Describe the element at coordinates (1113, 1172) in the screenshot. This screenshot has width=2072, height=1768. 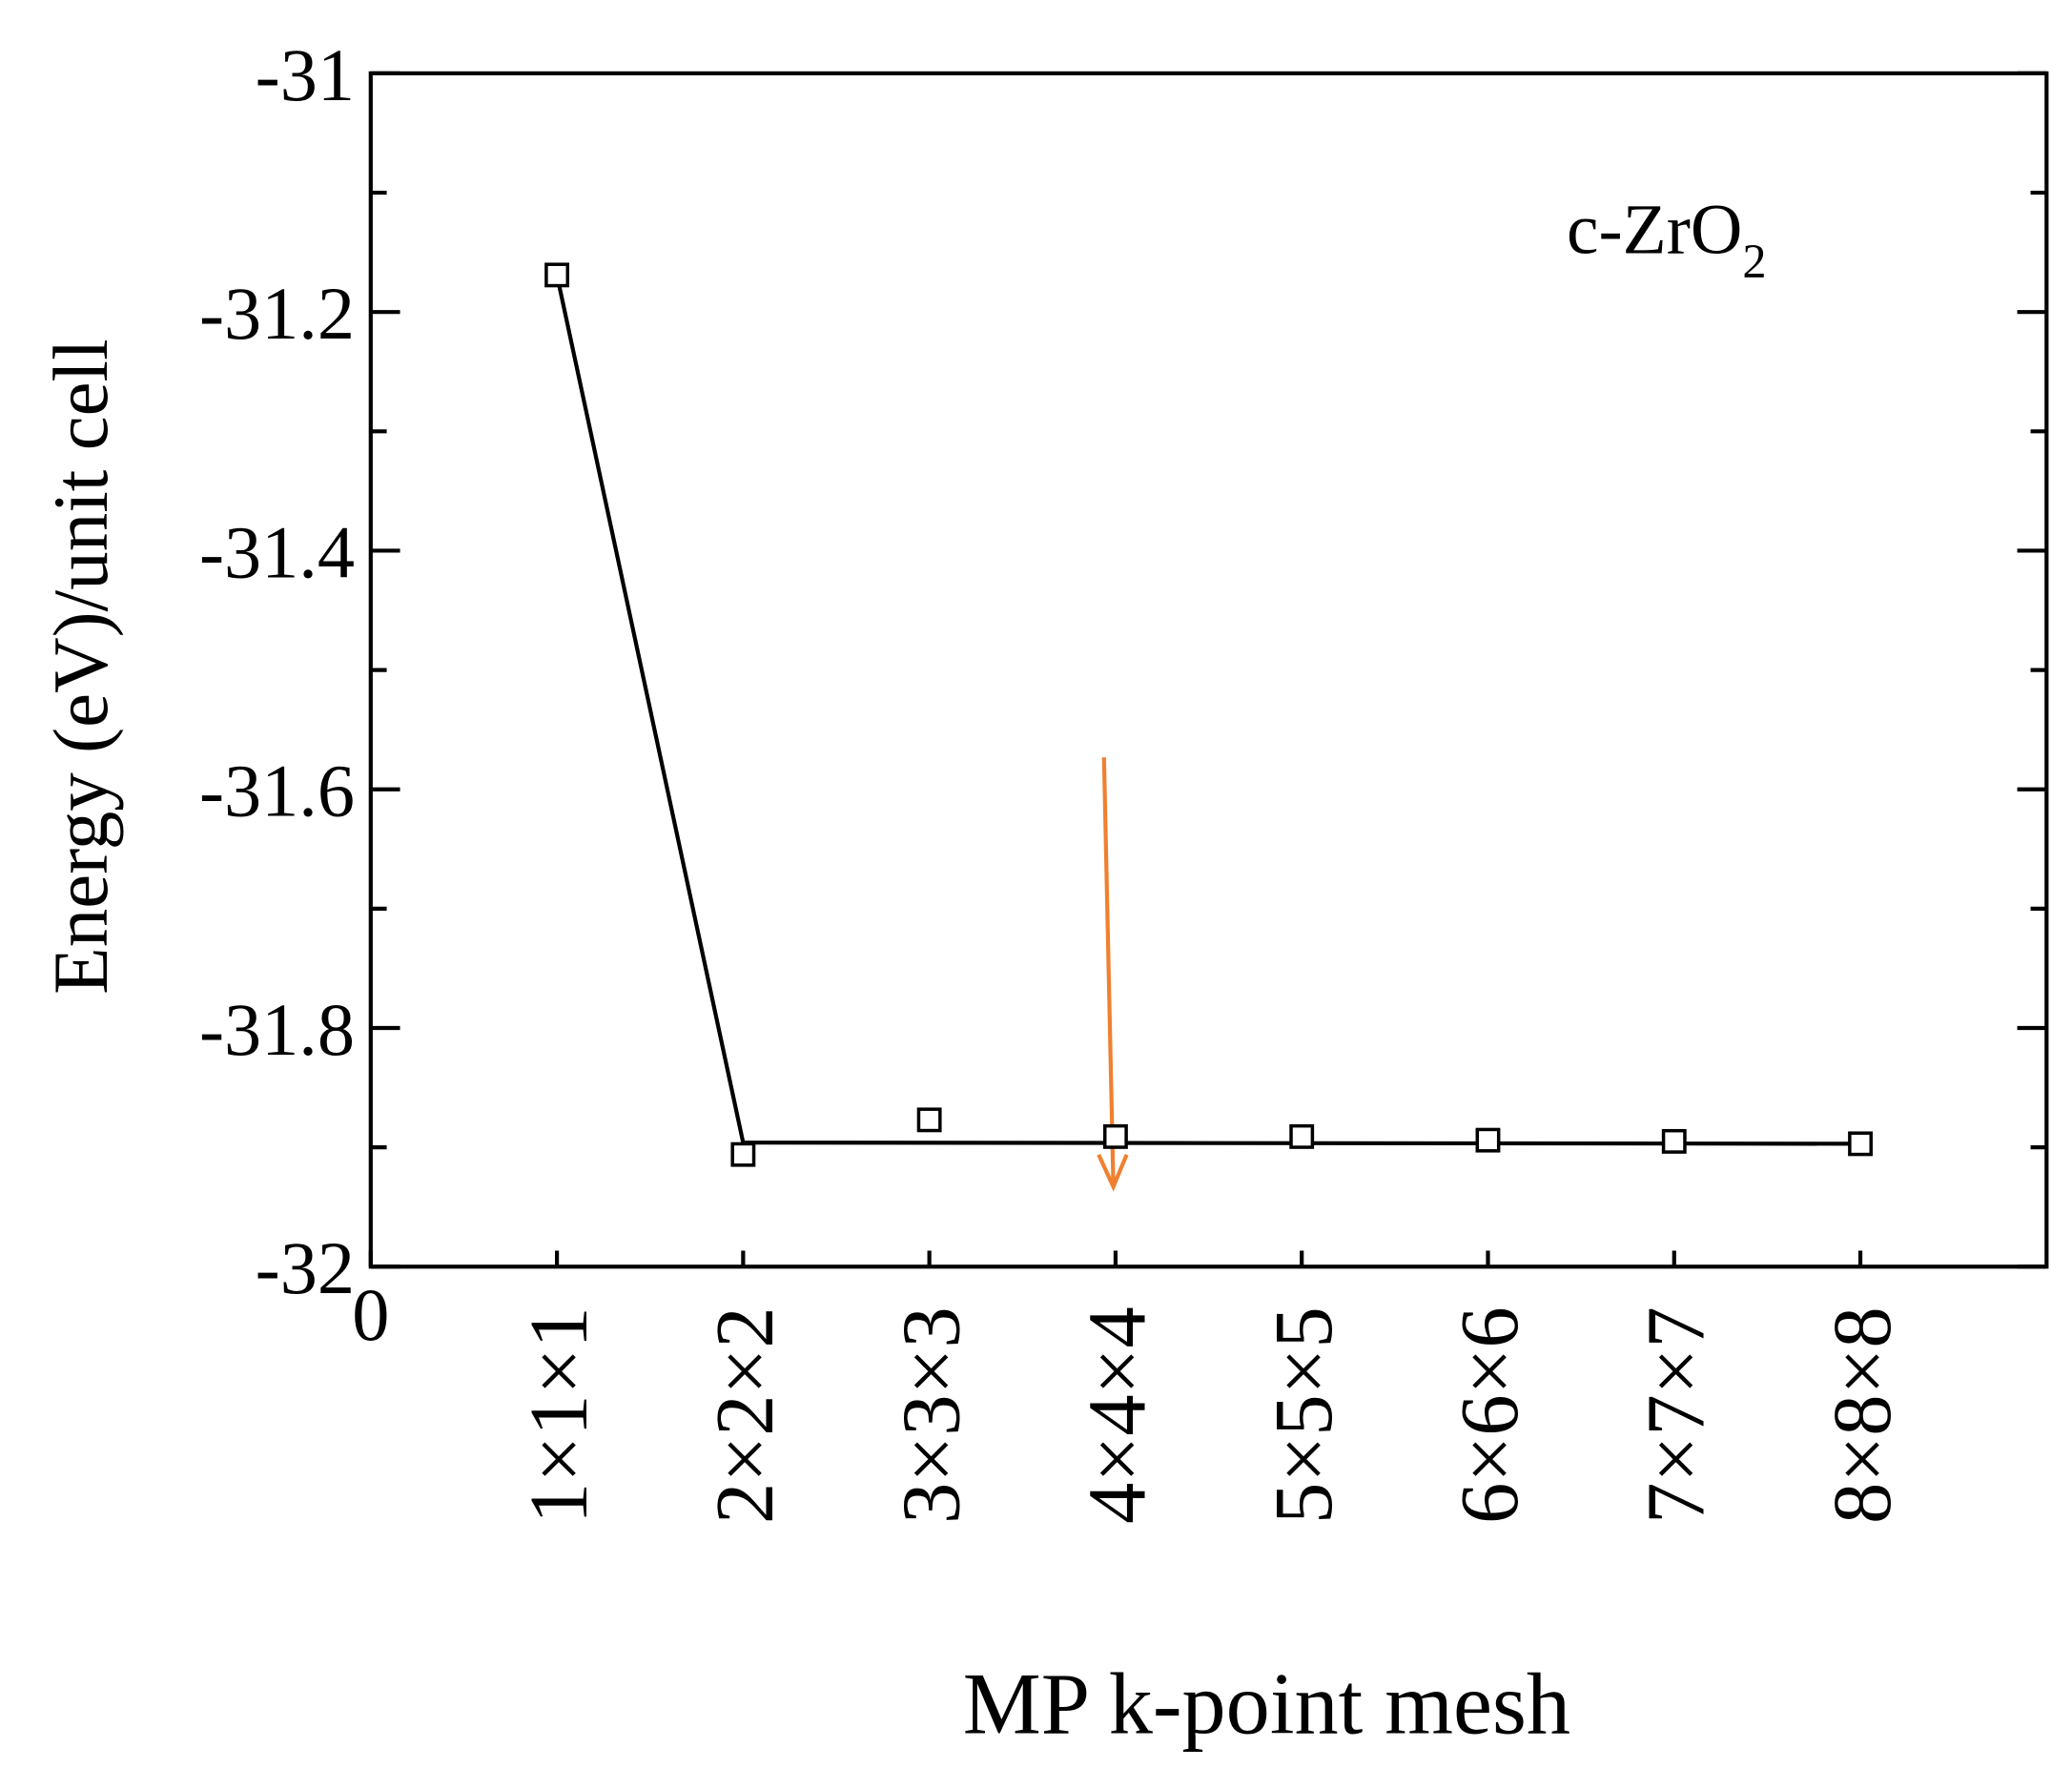
I see `arrow-head` at that location.